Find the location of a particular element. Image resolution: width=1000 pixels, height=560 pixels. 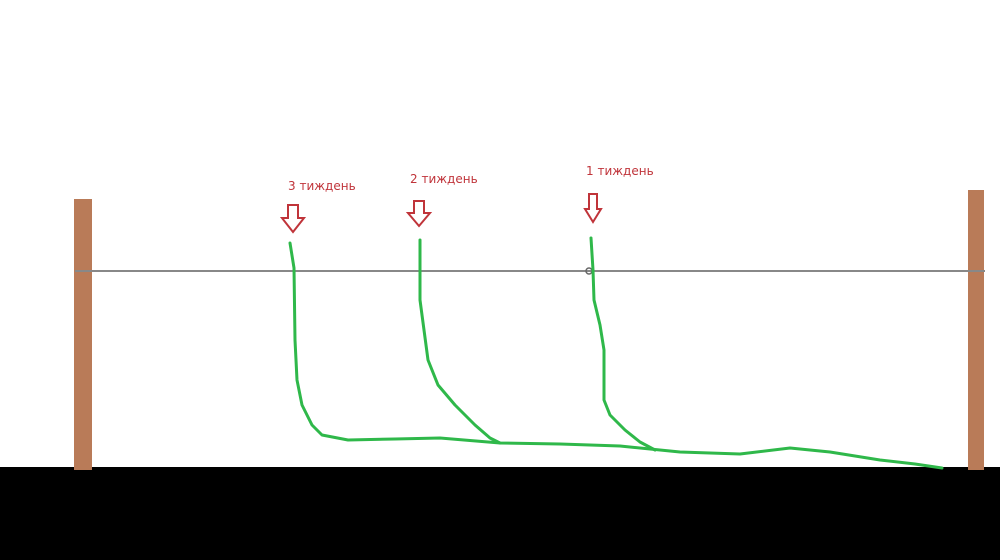

right-post is located at coordinates (976, 330).